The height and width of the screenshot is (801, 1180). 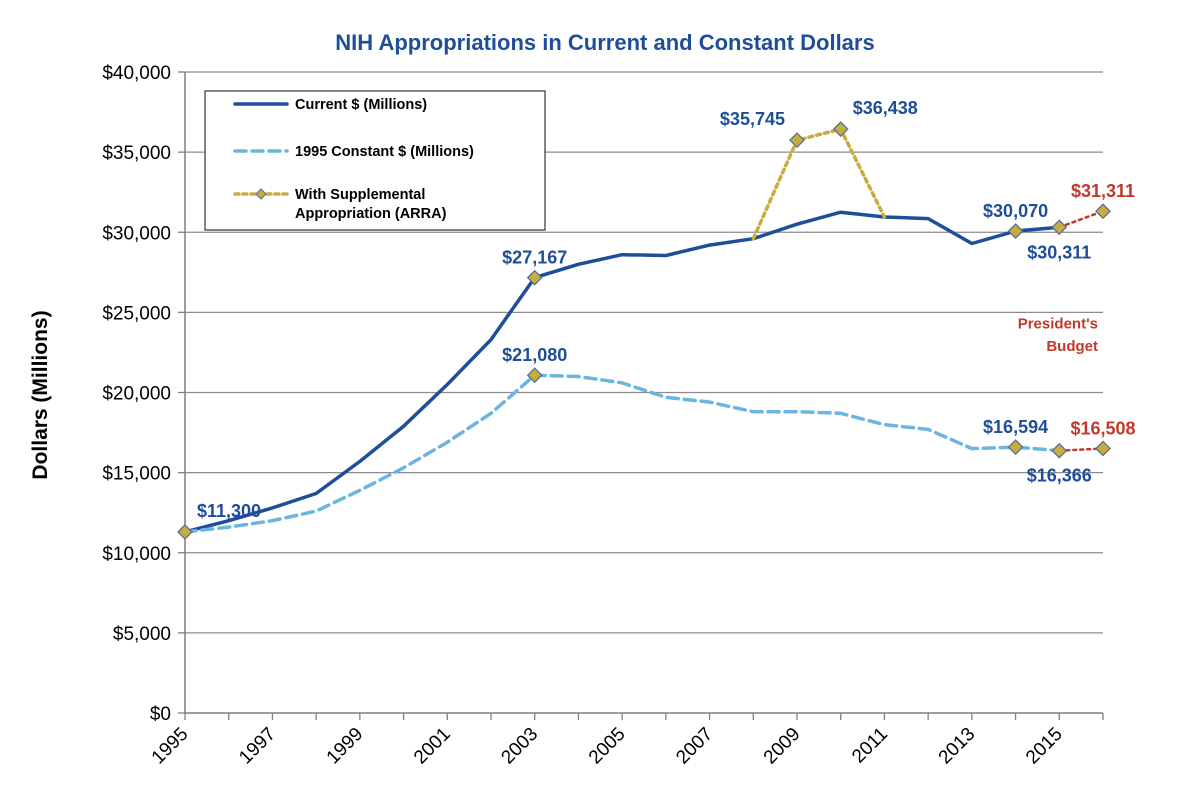 What do you see at coordinates (371, 214) in the screenshot?
I see `legend-label-2-line2: Appropriation (ARRA)` at bounding box center [371, 214].